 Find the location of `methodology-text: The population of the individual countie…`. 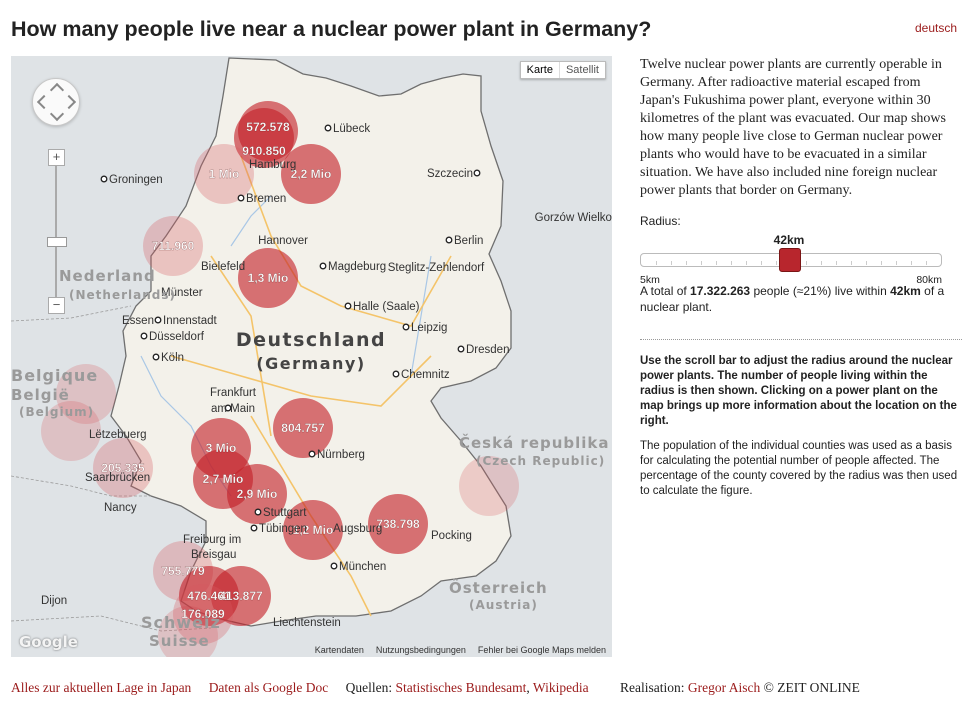

methodology-text: The population of the individual countie… is located at coordinates (799, 468).